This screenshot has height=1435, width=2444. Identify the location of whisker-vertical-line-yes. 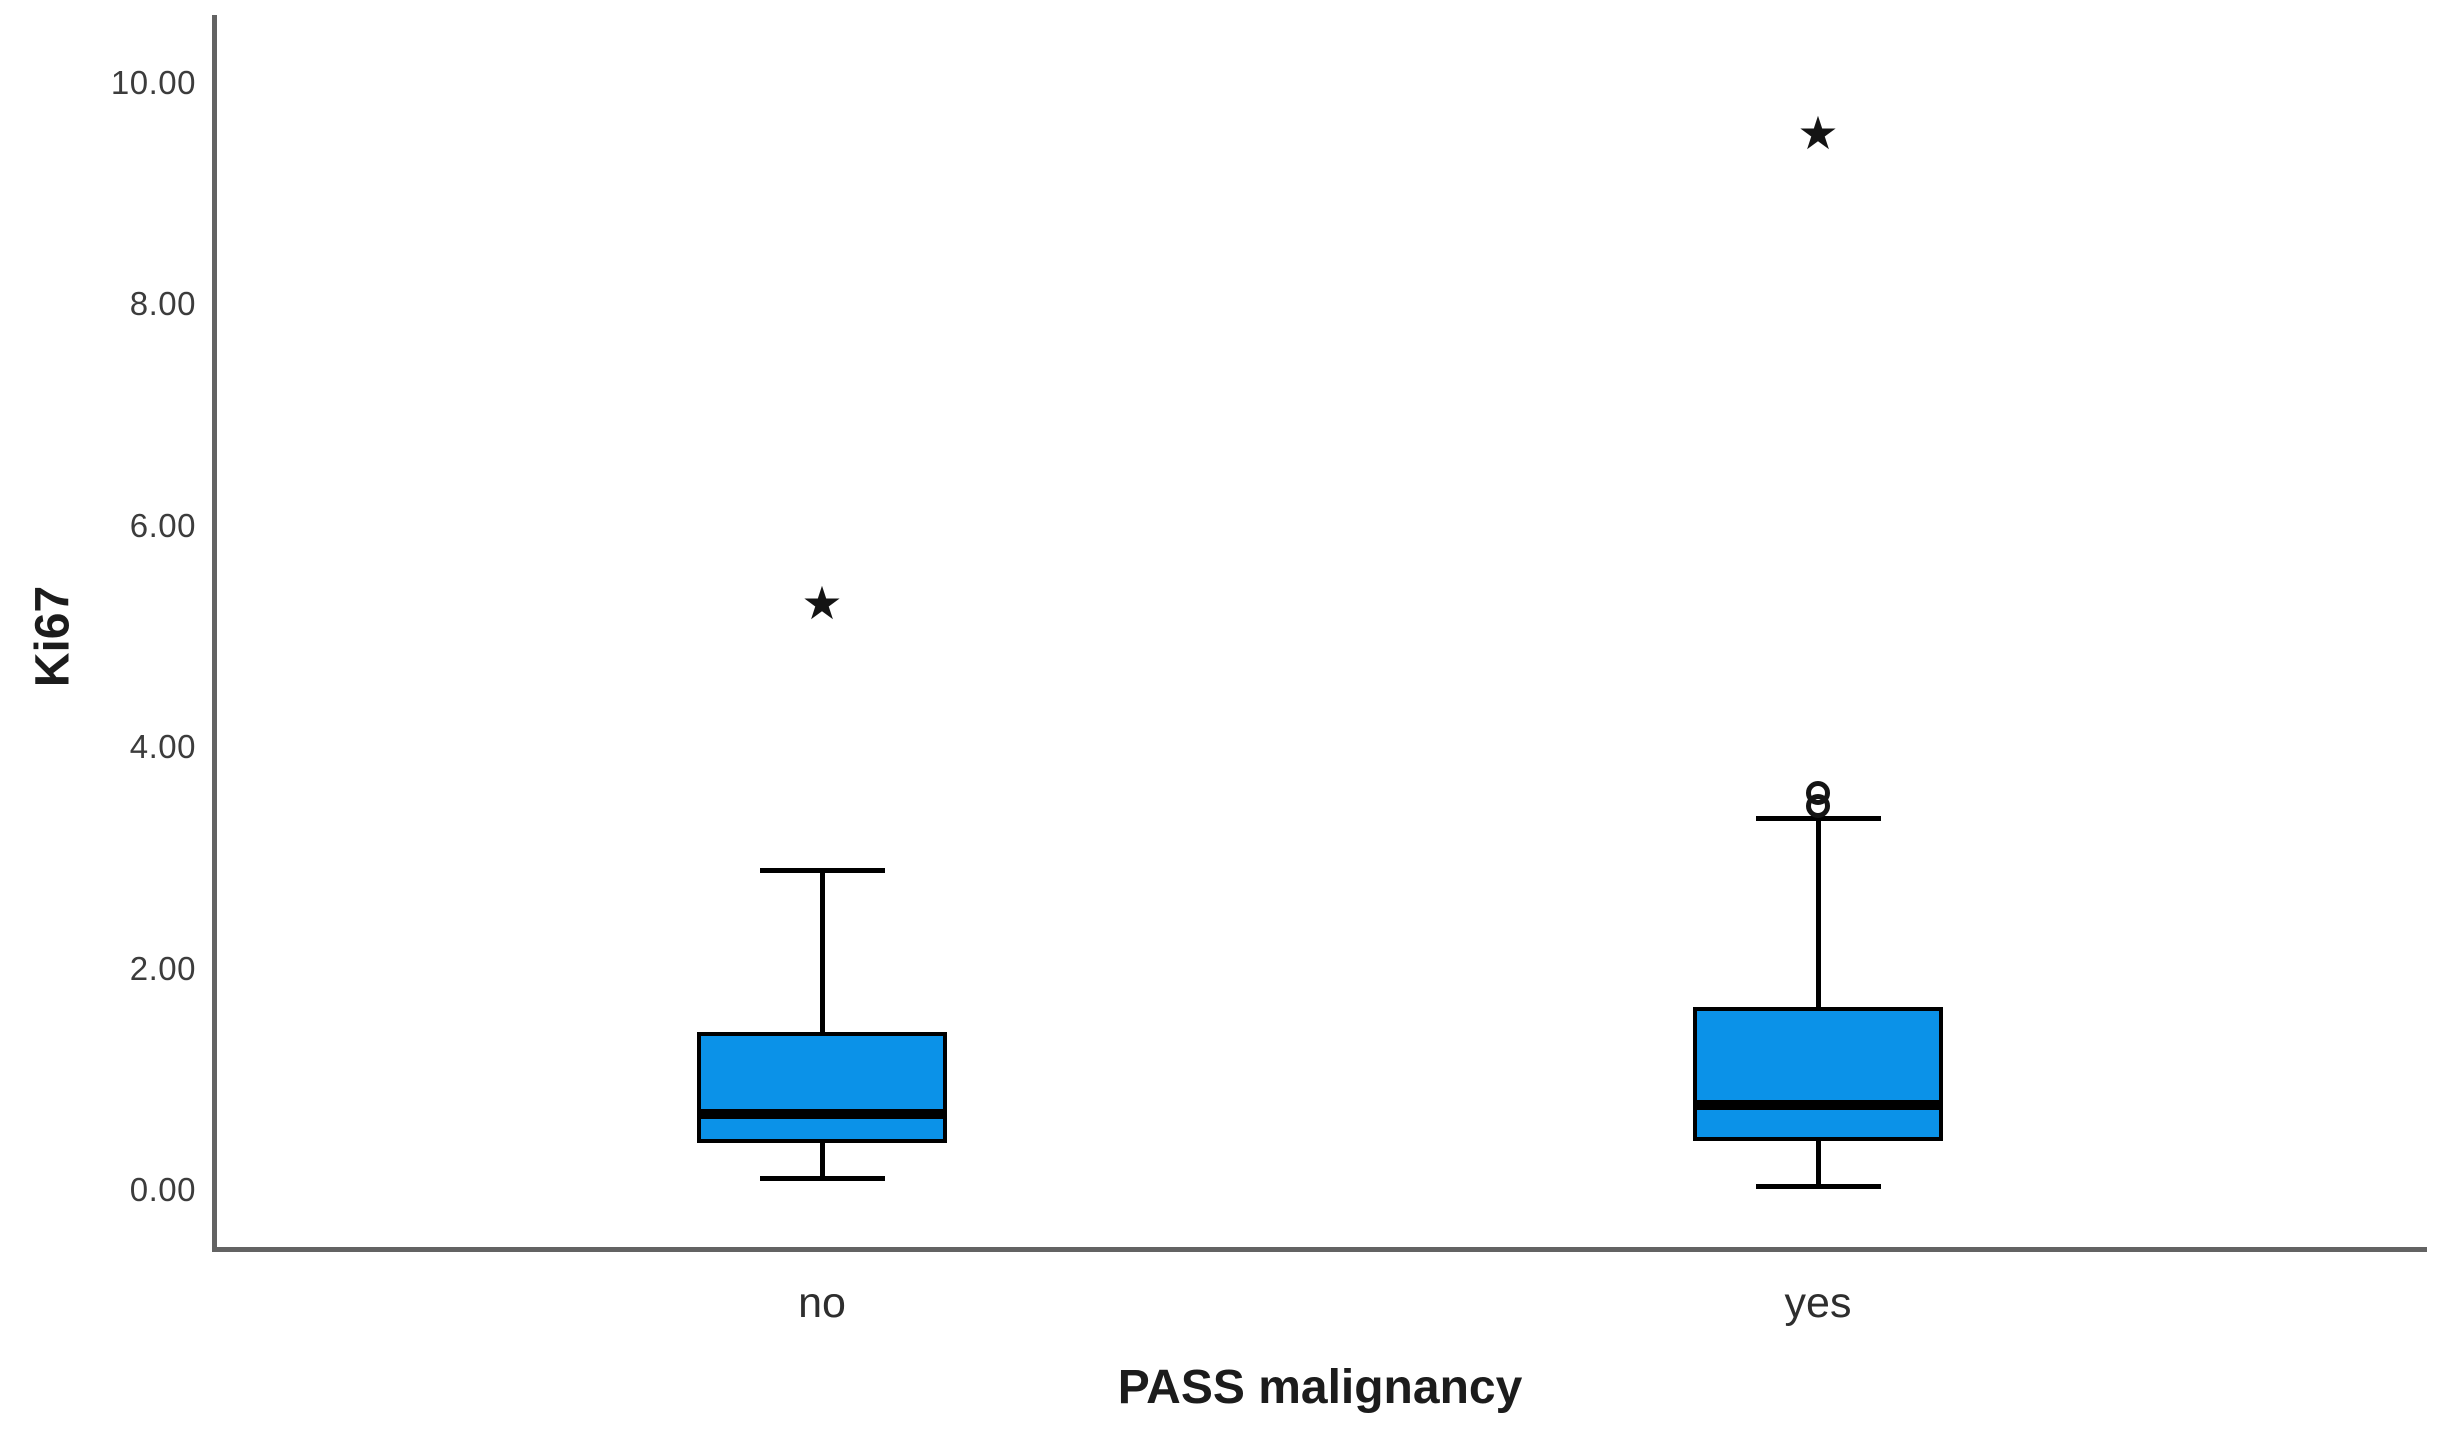
(1818, 1002).